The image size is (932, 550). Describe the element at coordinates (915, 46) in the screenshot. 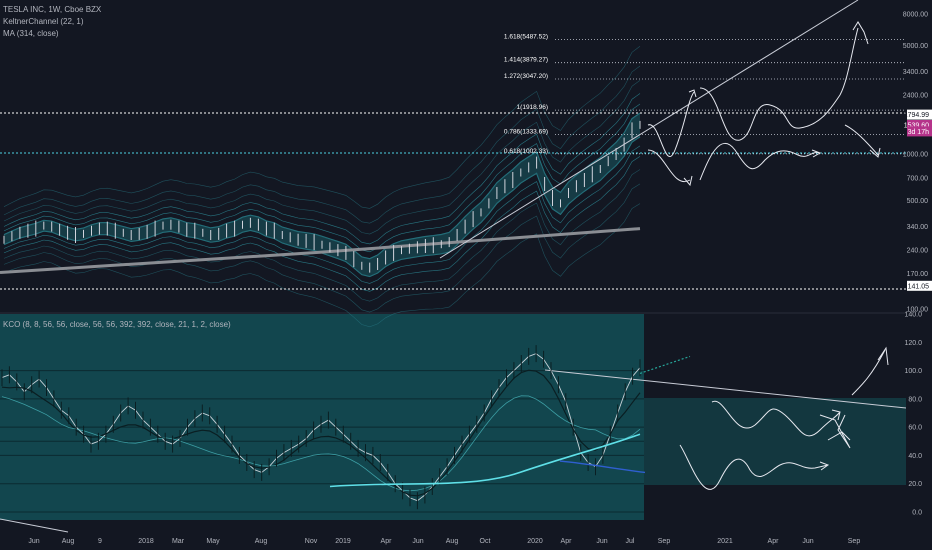

I see `price-tick-label: 5000.00` at that location.